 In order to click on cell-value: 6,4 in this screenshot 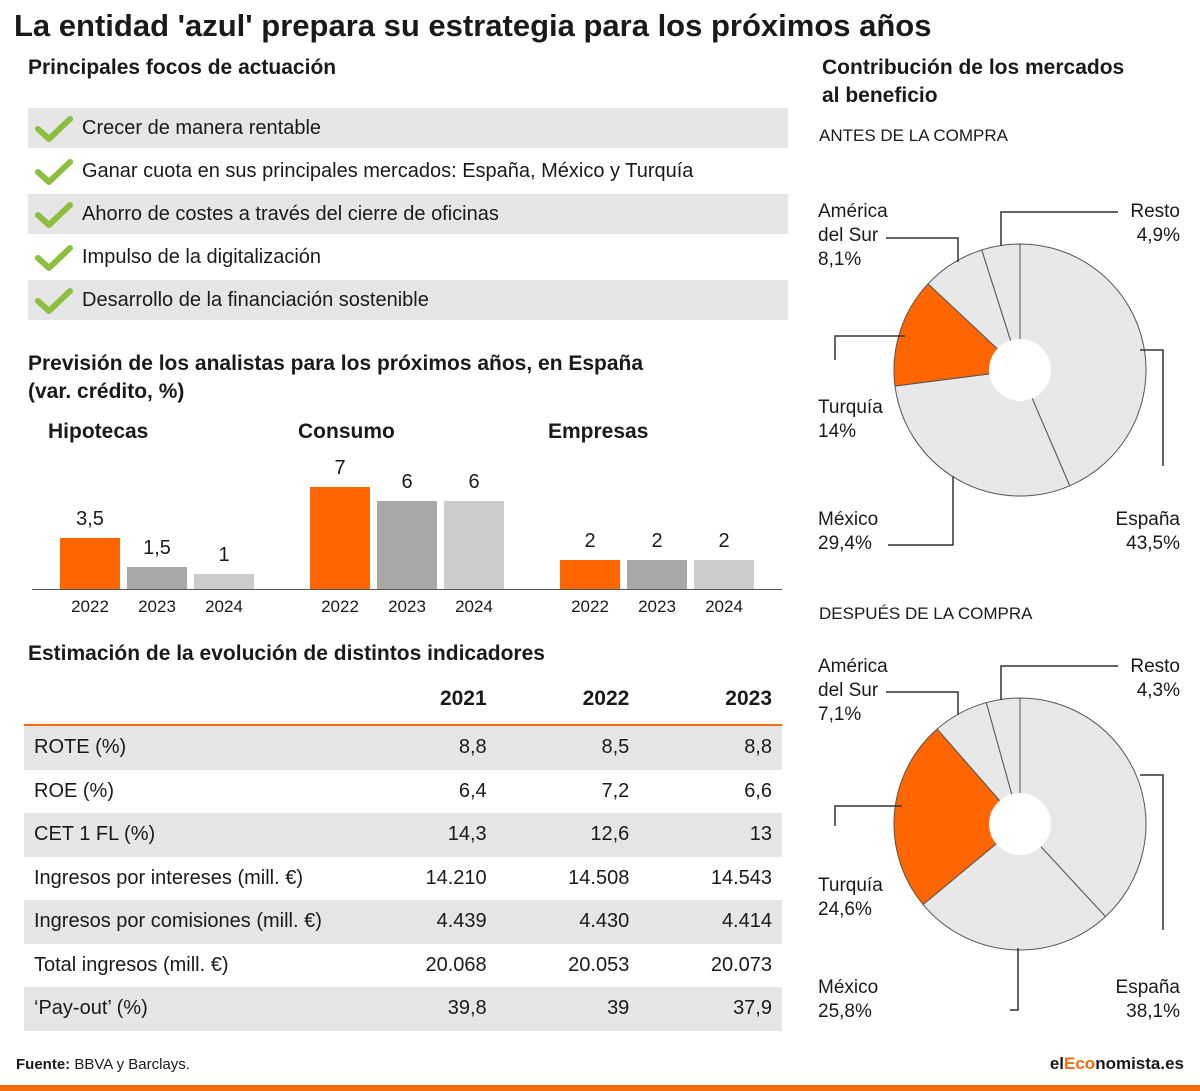, I will do `click(472, 790)`.